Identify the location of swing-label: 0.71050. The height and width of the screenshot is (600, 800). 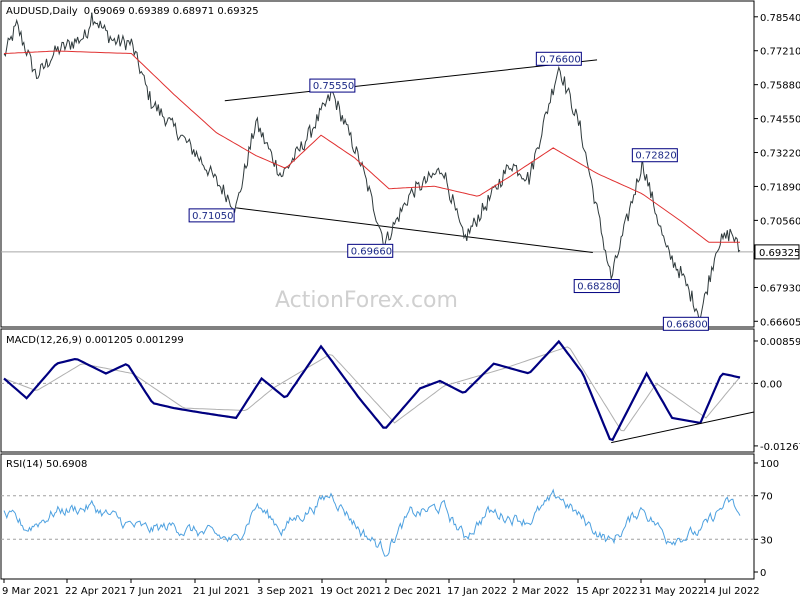
(212, 216).